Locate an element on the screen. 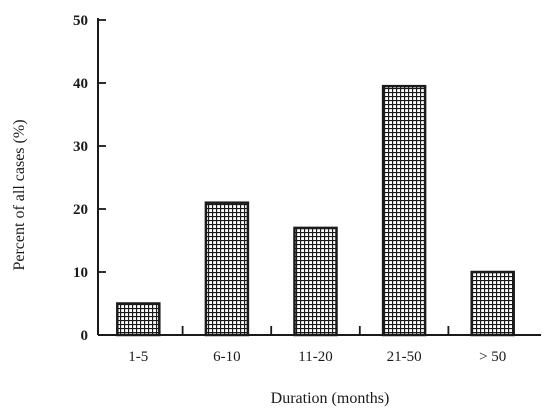 This screenshot has width=546, height=410. category-labels: 1-5 6-10 11-20 21-50 > 50 is located at coordinates (317, 357).